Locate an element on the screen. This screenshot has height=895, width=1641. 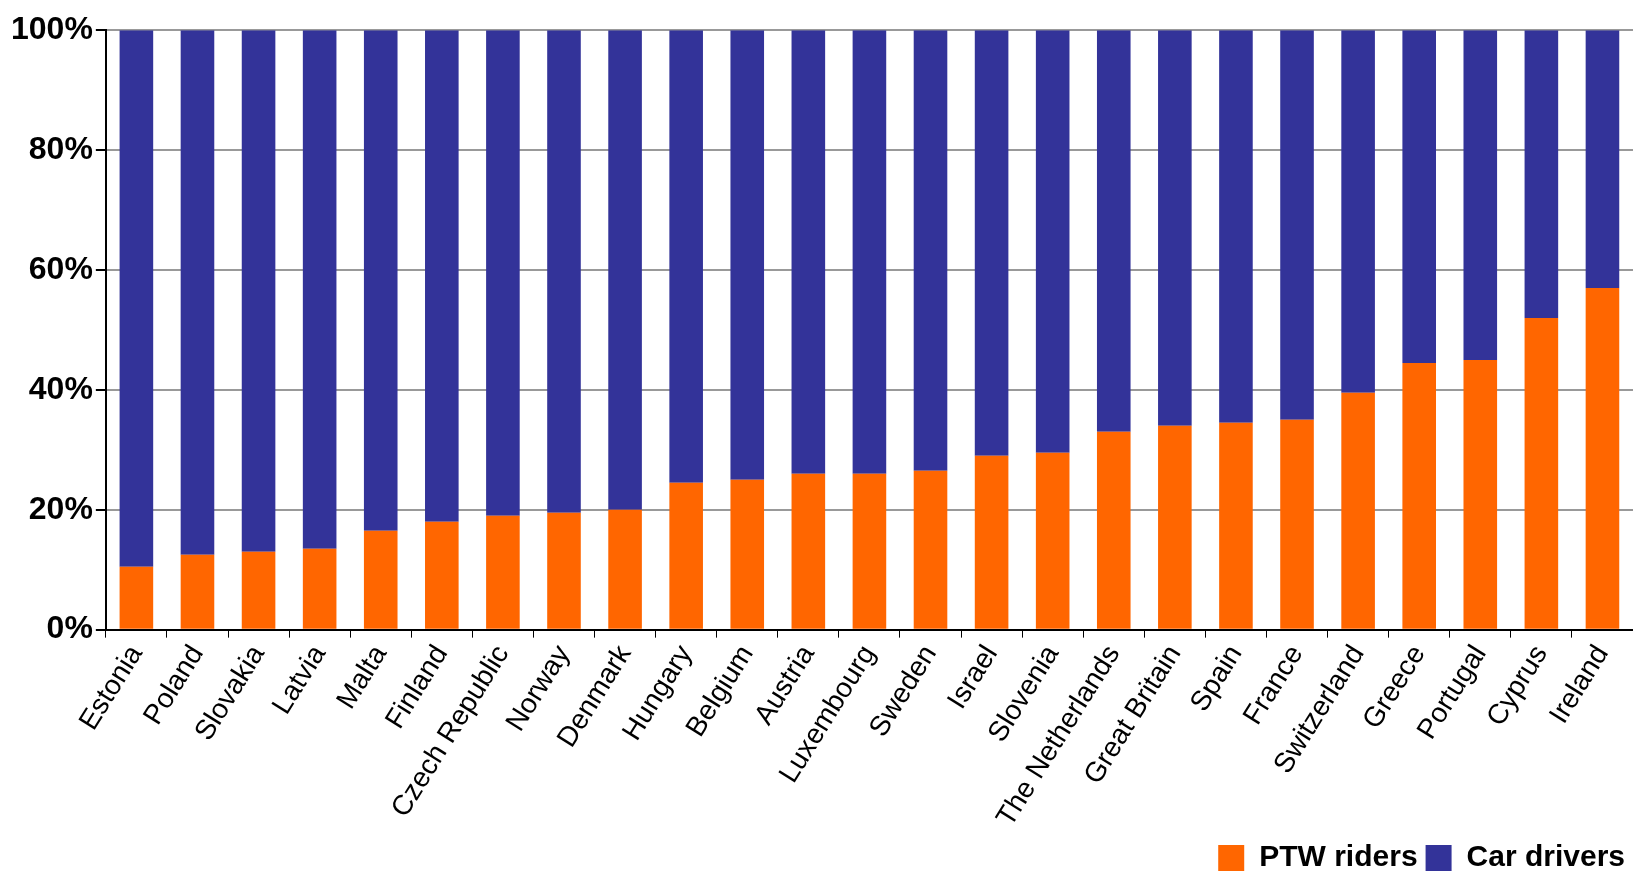
legend-label: PTW riders is located at coordinates (1338, 856).